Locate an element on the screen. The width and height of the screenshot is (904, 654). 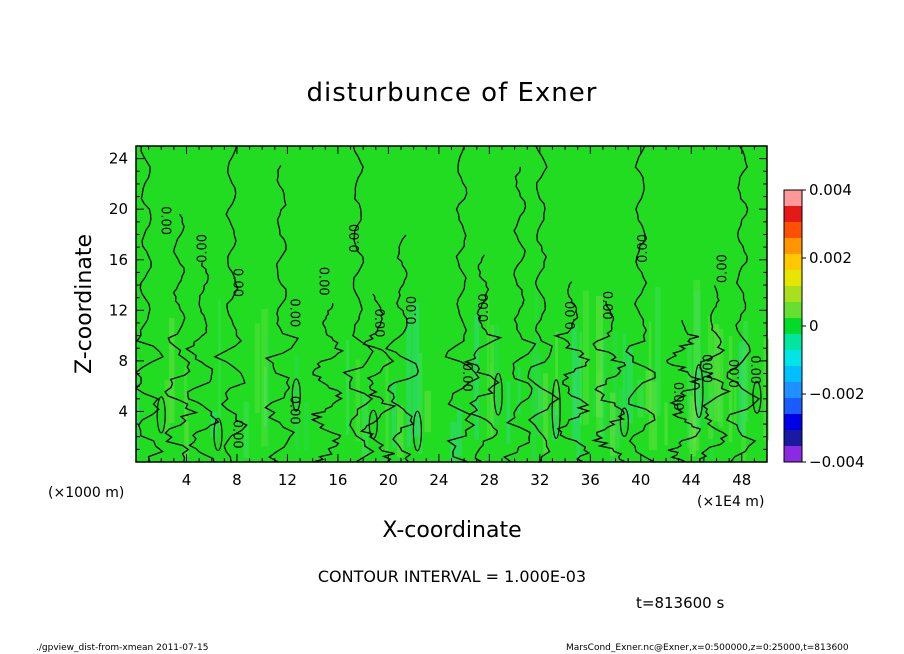
x-tick-label: 40 is located at coordinates (640, 480).